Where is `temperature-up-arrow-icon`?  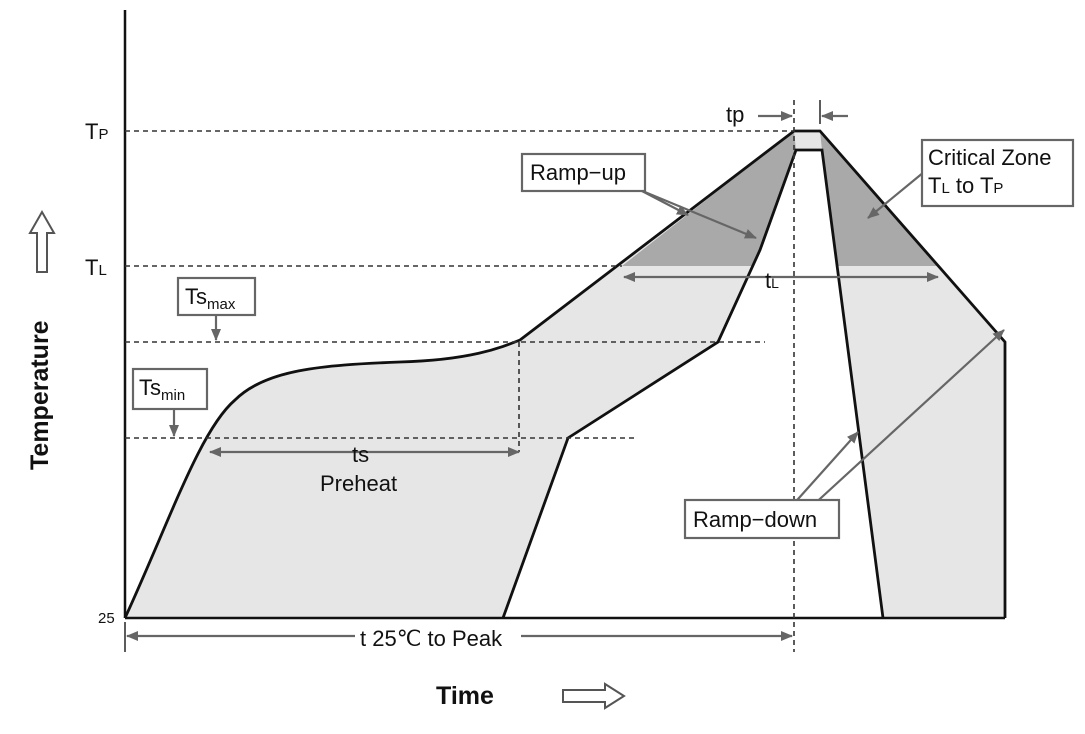 temperature-up-arrow-icon is located at coordinates (42, 241).